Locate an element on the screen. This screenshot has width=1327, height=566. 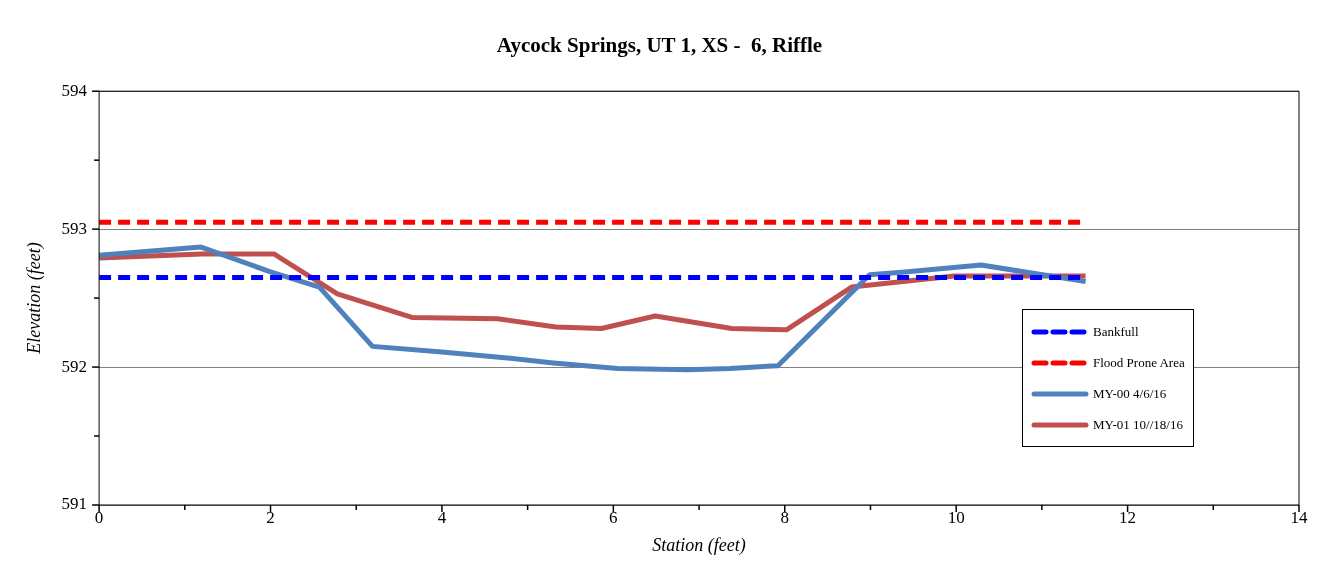
x-tick-label: 12 is located at coordinates (1128, 517).